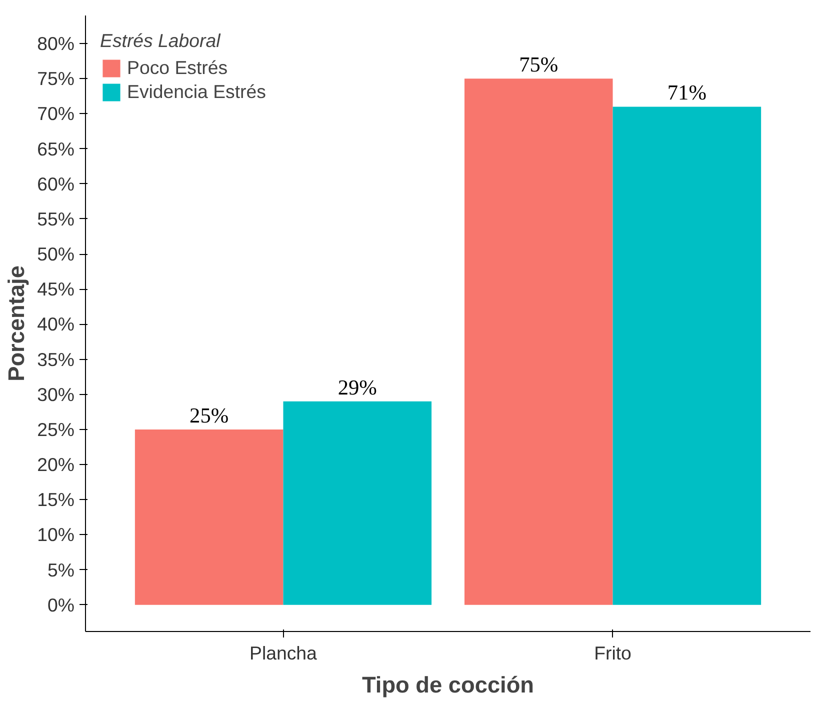 The image size is (827, 705). Describe the element at coordinates (56, 289) in the screenshot. I see `y-tick-label: 45%` at that location.